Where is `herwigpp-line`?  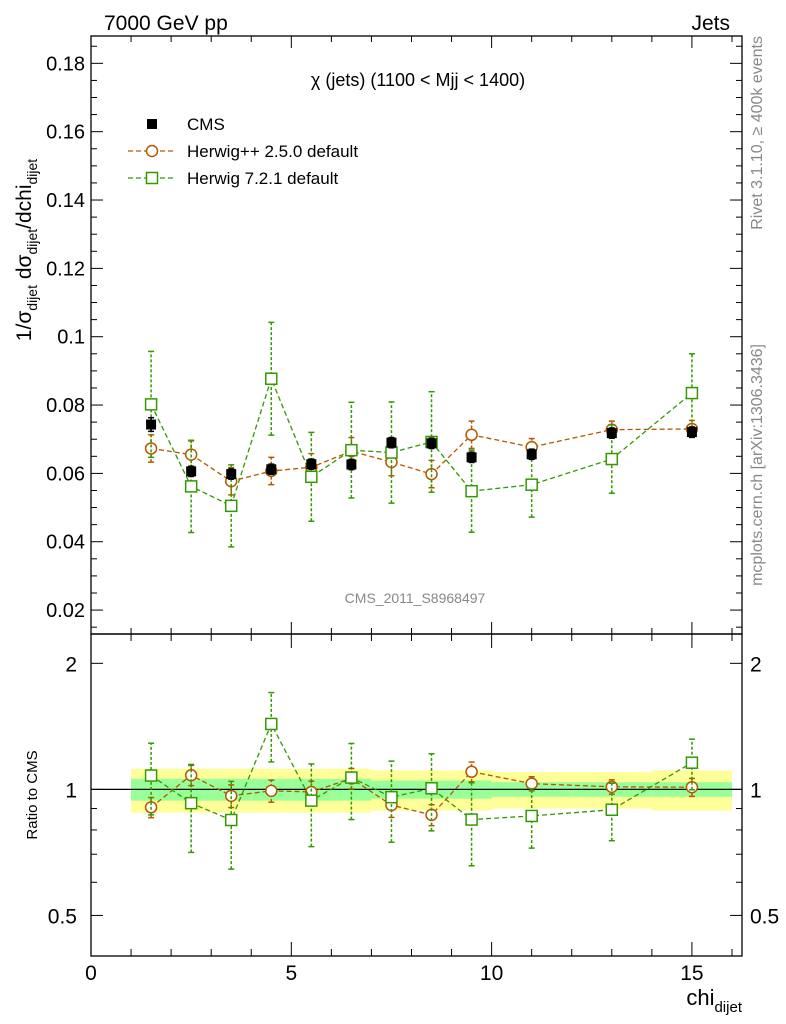 herwigpp-line is located at coordinates (421, 455).